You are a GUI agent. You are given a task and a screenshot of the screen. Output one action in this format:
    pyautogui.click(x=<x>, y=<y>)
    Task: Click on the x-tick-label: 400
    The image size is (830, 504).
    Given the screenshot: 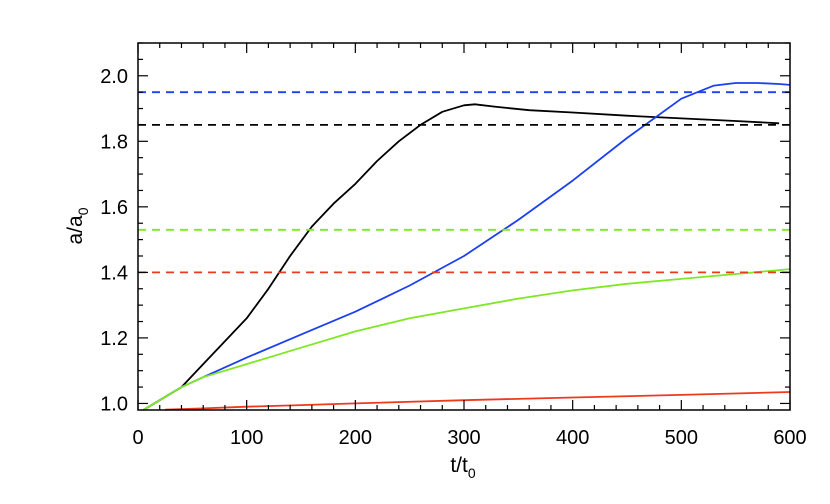 What is the action you would take?
    pyautogui.click(x=572, y=438)
    